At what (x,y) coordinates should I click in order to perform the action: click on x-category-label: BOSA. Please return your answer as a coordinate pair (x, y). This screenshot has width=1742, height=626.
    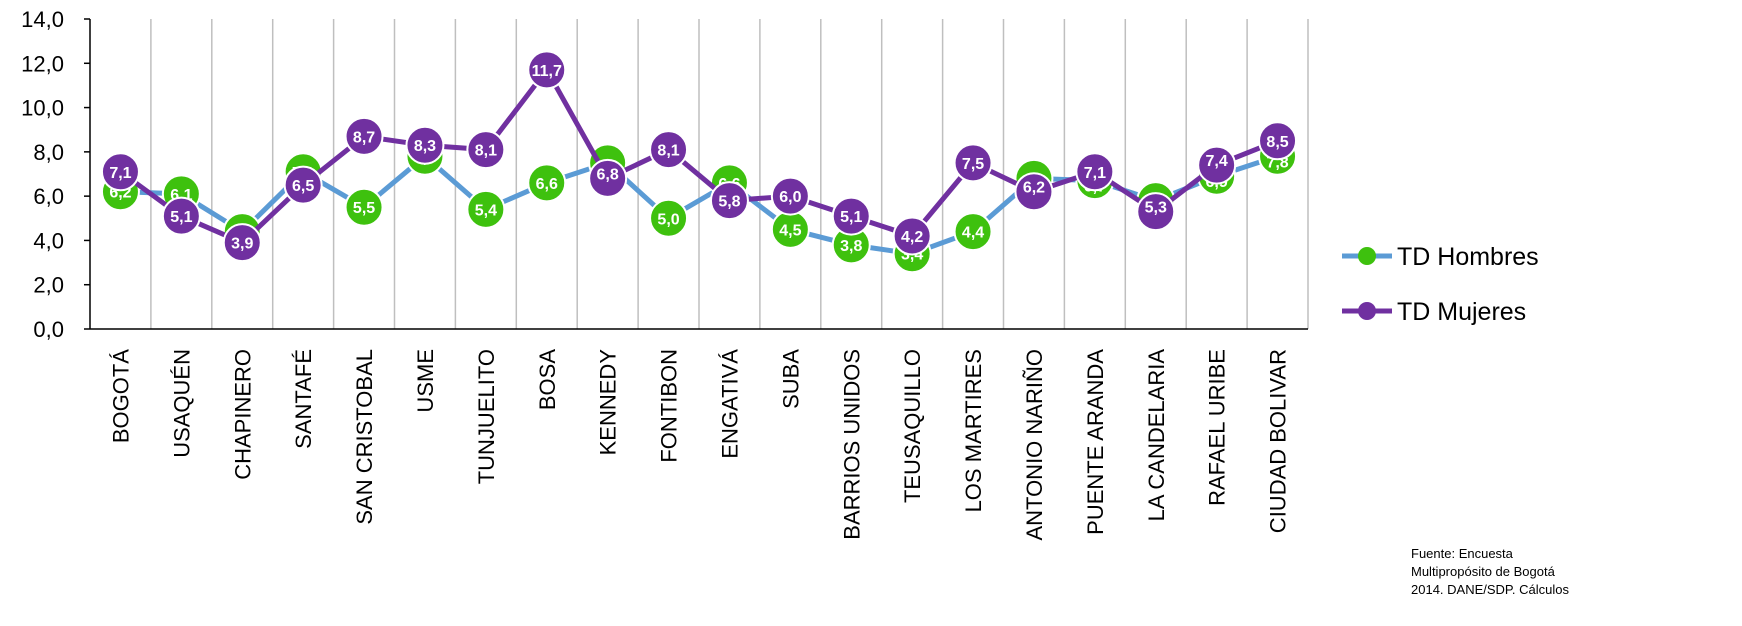
    Looking at the image, I should click on (547, 379).